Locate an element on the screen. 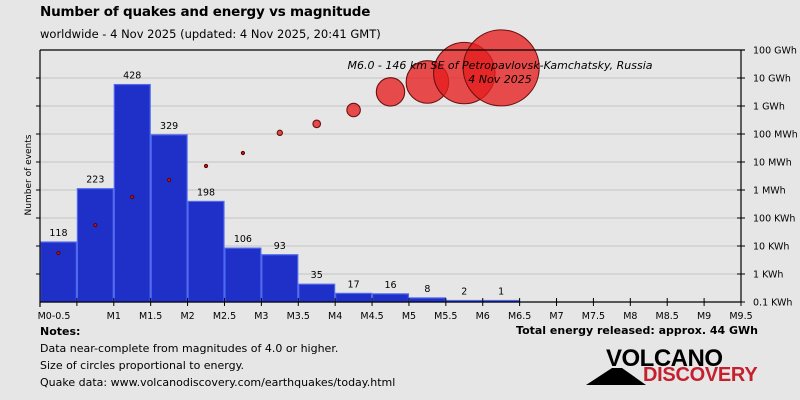 The height and width of the screenshot is (400, 800). x-tick-label: M6.5 is located at coordinates (519, 316).